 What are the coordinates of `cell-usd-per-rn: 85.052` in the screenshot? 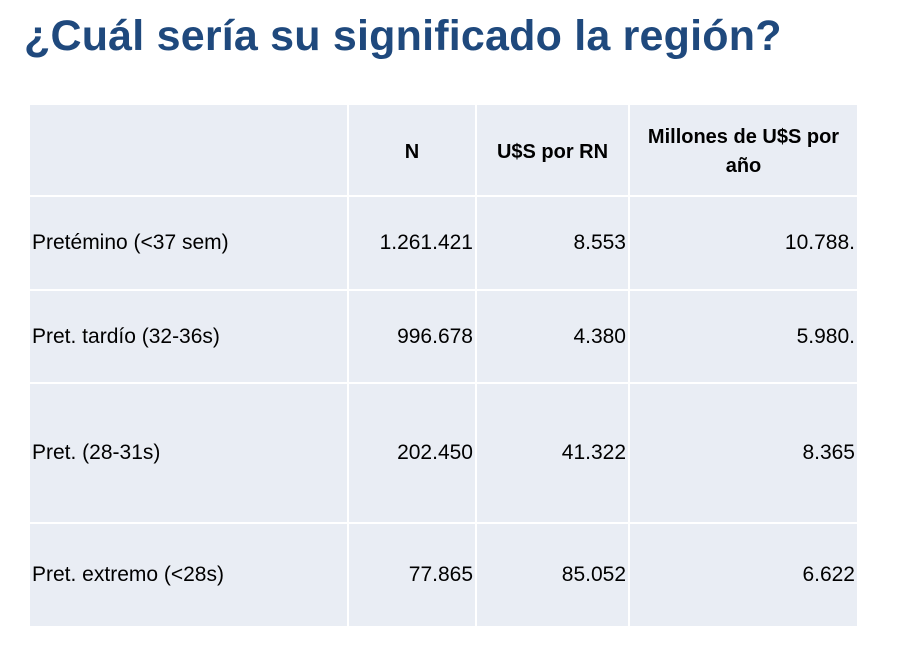 It's located at (552, 575).